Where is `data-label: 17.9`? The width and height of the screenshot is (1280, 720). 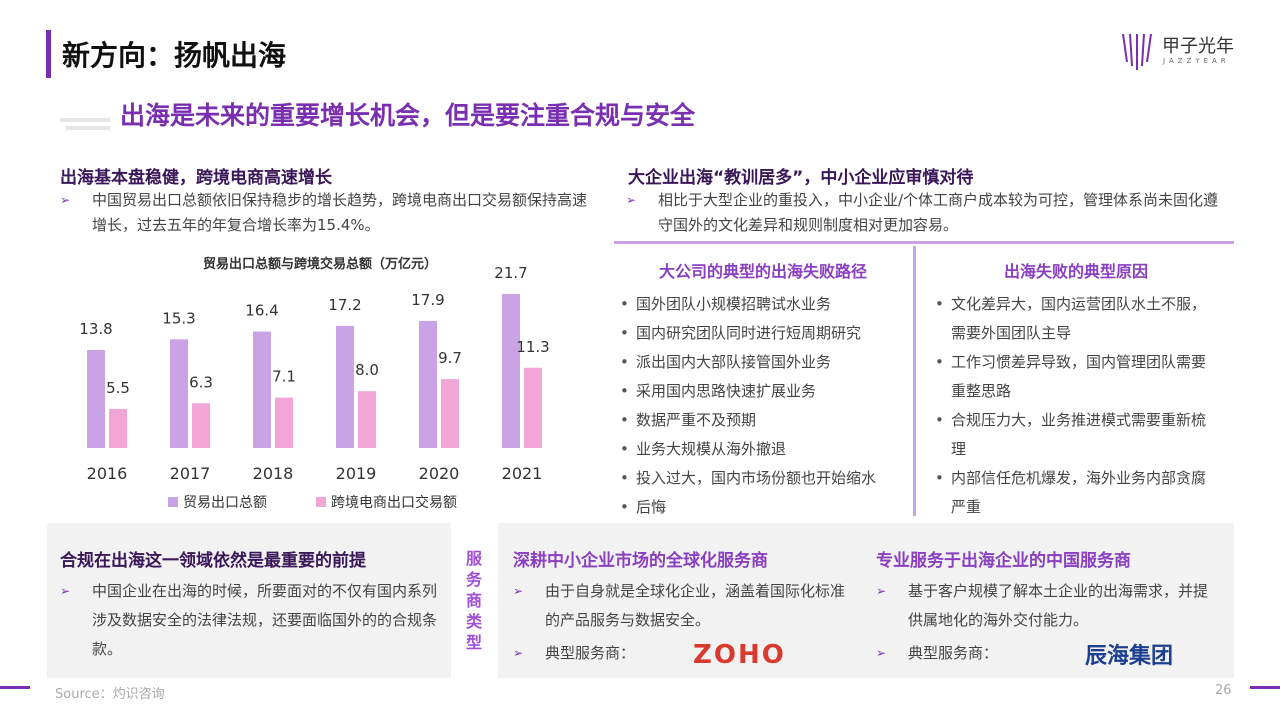
data-label: 17.9 is located at coordinates (427, 300).